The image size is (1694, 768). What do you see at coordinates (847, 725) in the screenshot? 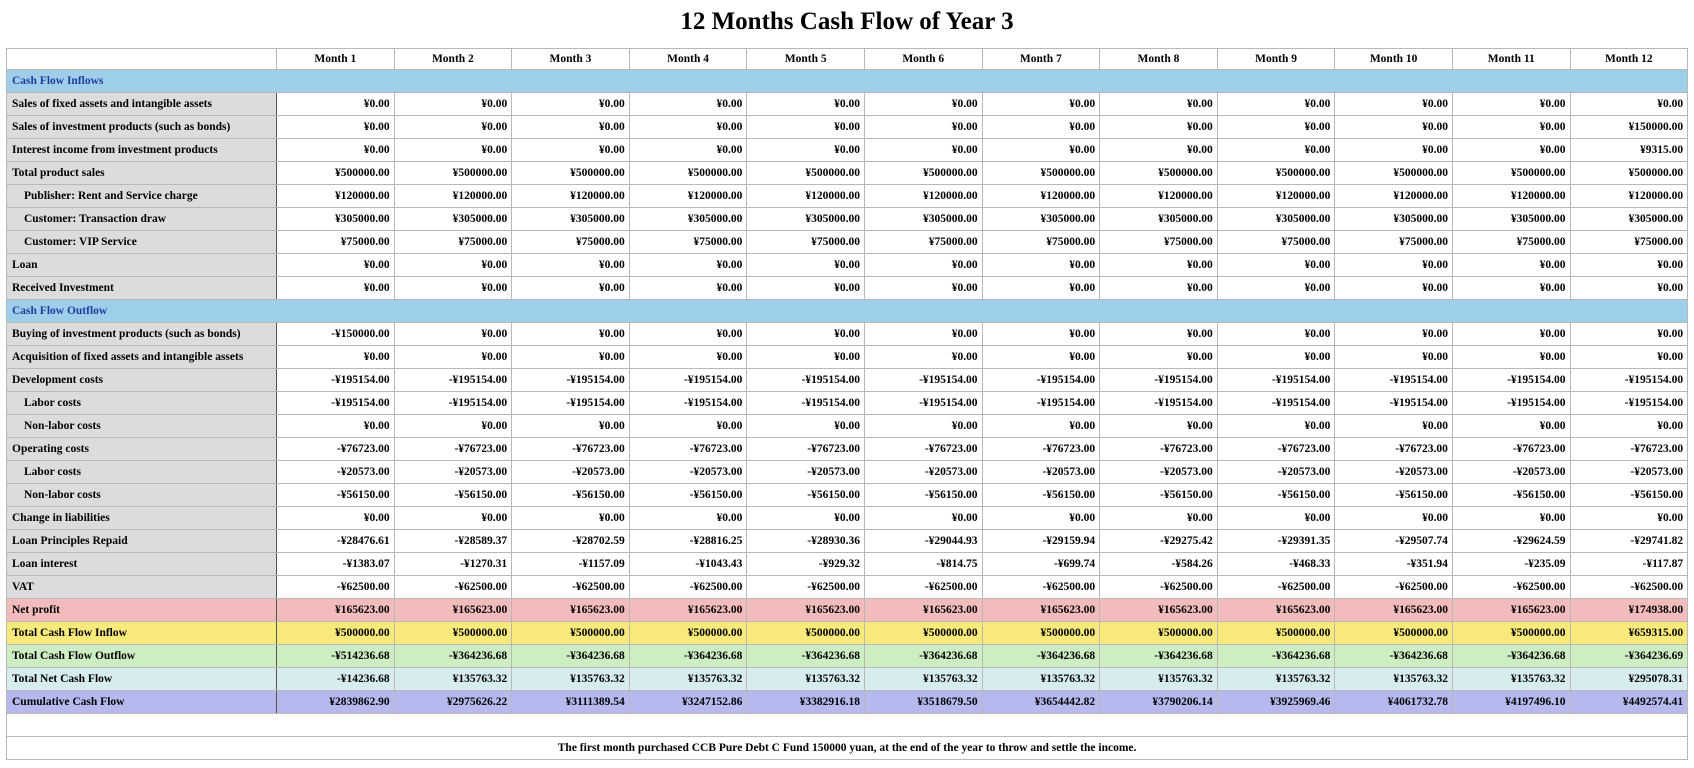
I see `blank-cell` at bounding box center [847, 725].